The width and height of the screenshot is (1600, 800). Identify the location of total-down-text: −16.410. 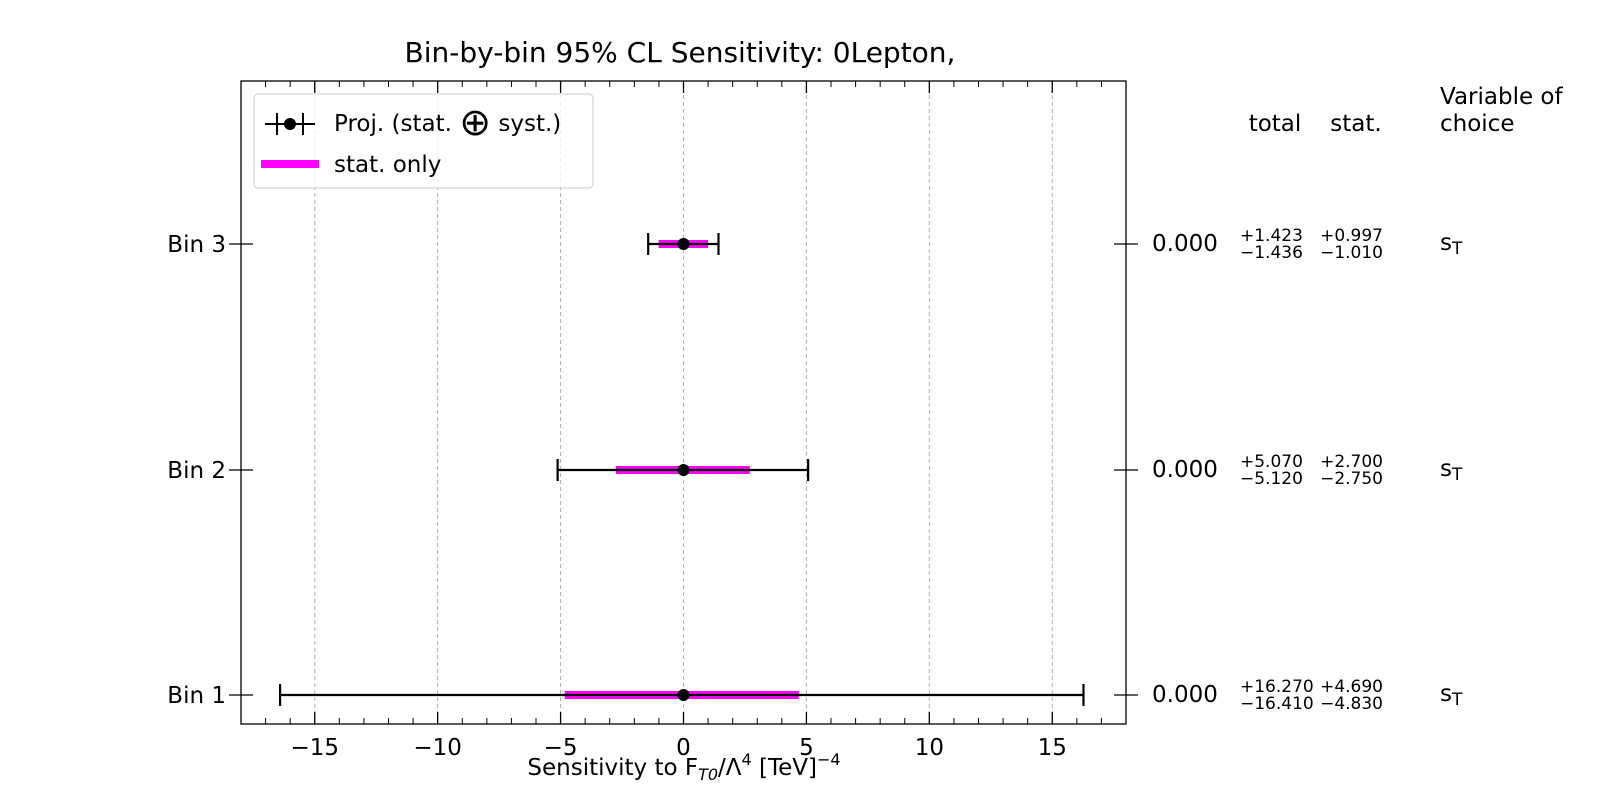
(1277, 704).